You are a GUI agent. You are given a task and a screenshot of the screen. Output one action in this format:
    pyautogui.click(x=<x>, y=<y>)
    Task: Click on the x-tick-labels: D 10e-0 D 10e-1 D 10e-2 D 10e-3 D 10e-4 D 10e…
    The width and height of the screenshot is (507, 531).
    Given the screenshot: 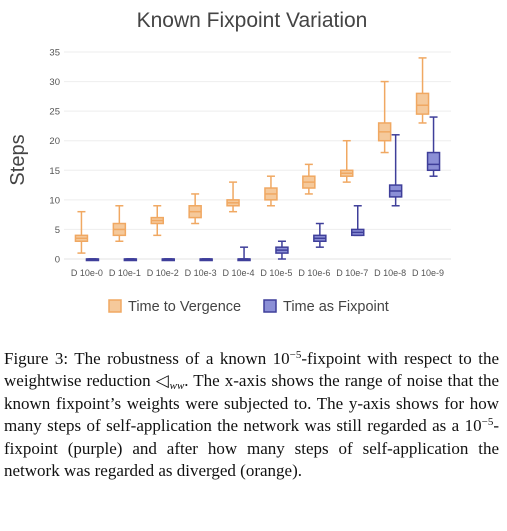 What is the action you would take?
    pyautogui.click(x=257, y=273)
    